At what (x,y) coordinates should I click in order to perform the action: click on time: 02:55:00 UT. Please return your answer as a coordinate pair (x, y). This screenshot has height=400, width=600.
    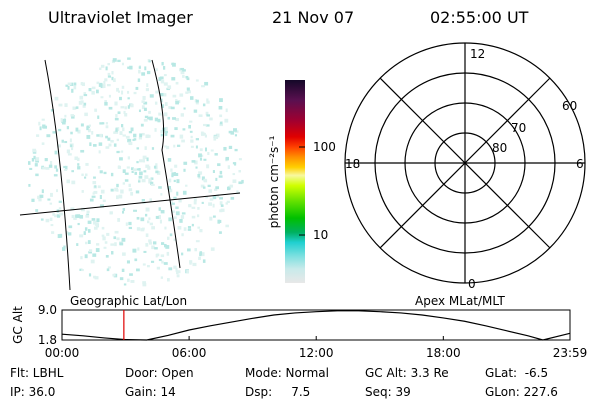
    Looking at the image, I should click on (479, 17).